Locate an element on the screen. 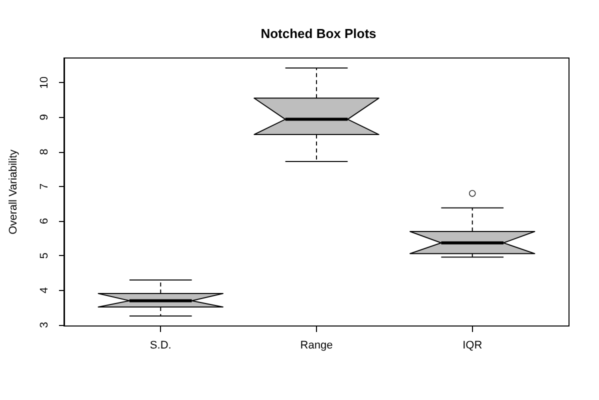  y-tick-label: 4 is located at coordinates (44, 290).